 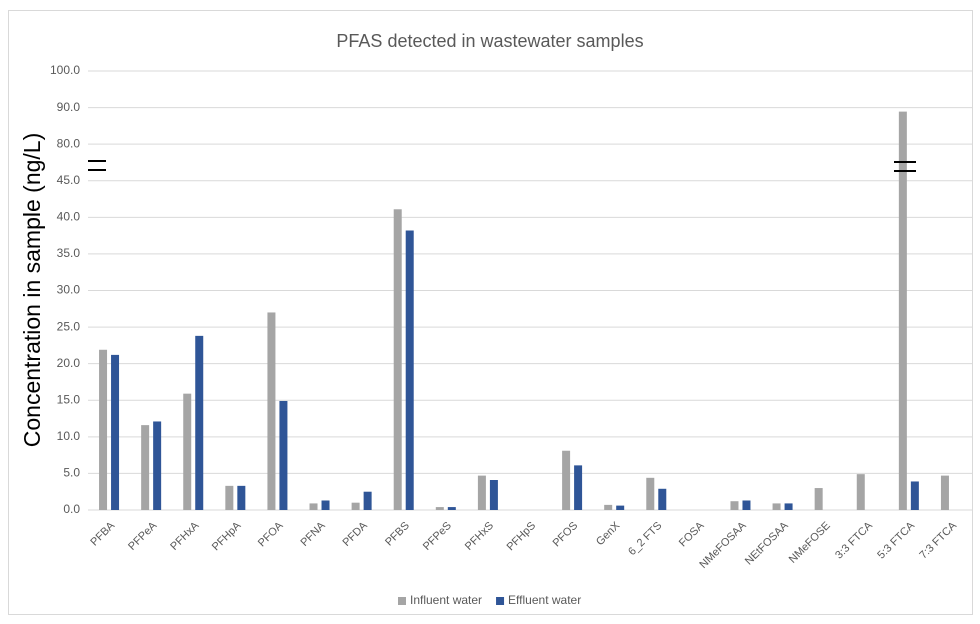 I want to click on y-axis-title: Concentration in sample (ng/L), so click(x=32, y=290).